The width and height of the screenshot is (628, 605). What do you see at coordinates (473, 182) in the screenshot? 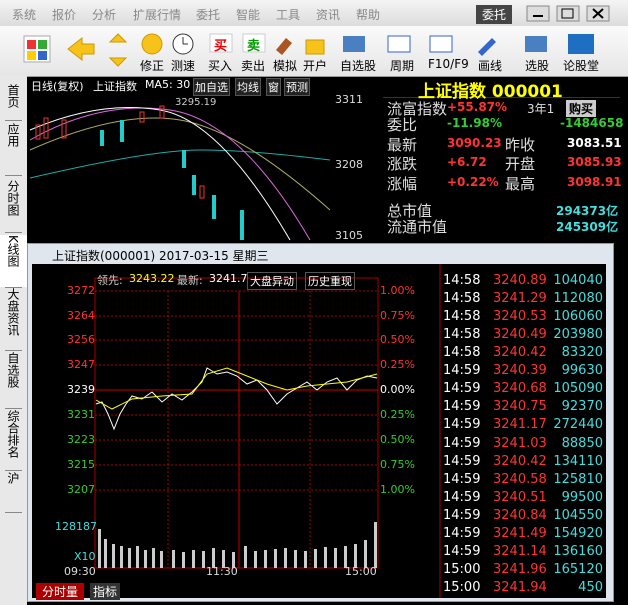
I see `quote-value: +0.22%` at bounding box center [473, 182].